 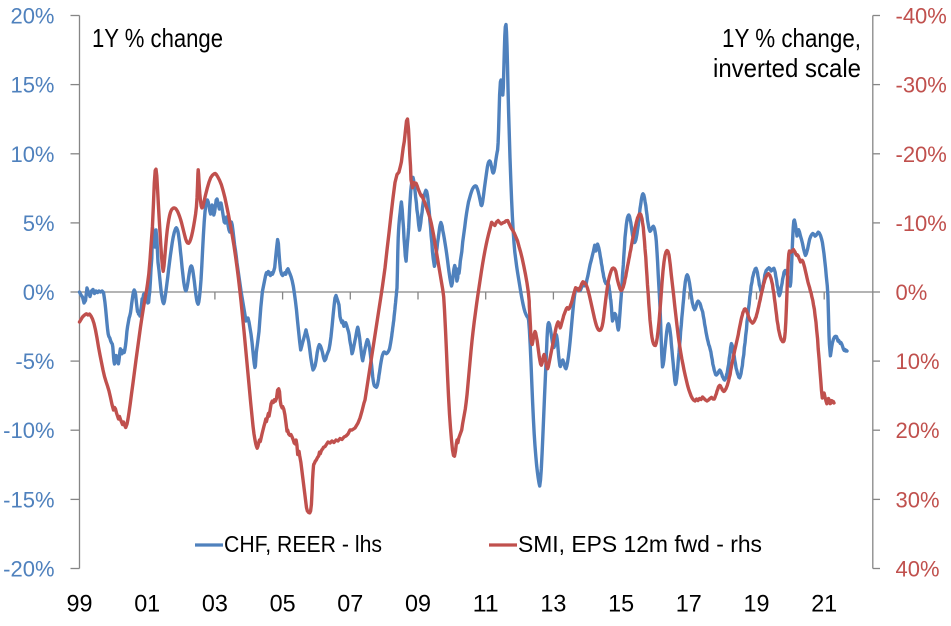 What do you see at coordinates (918, 569) in the screenshot?
I see `svg-text: 40%` at bounding box center [918, 569].